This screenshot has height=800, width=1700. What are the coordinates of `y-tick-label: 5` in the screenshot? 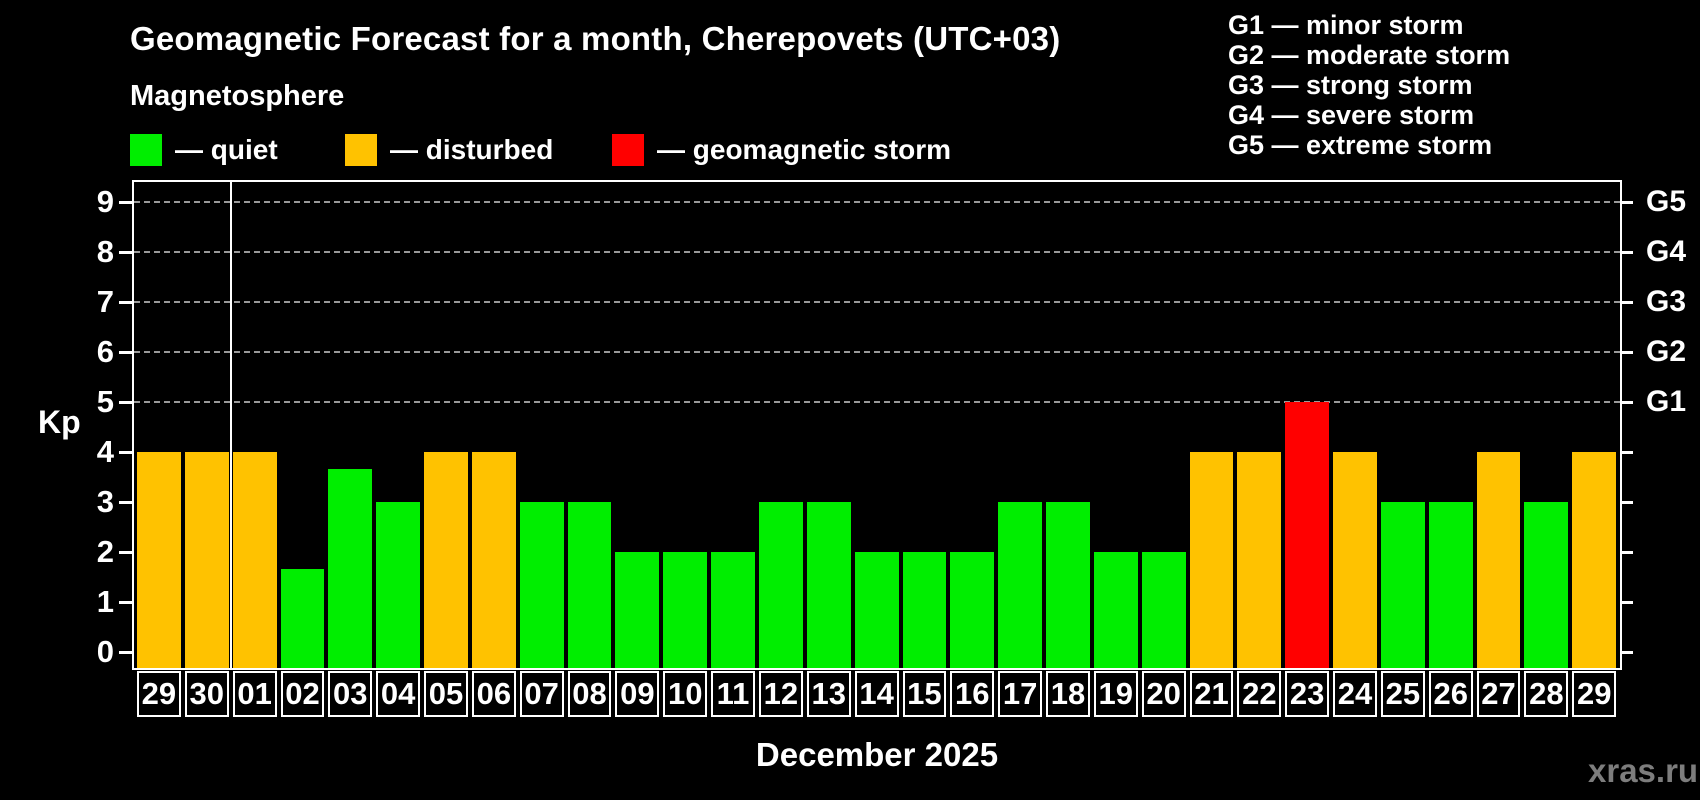 It's located at (105, 401).